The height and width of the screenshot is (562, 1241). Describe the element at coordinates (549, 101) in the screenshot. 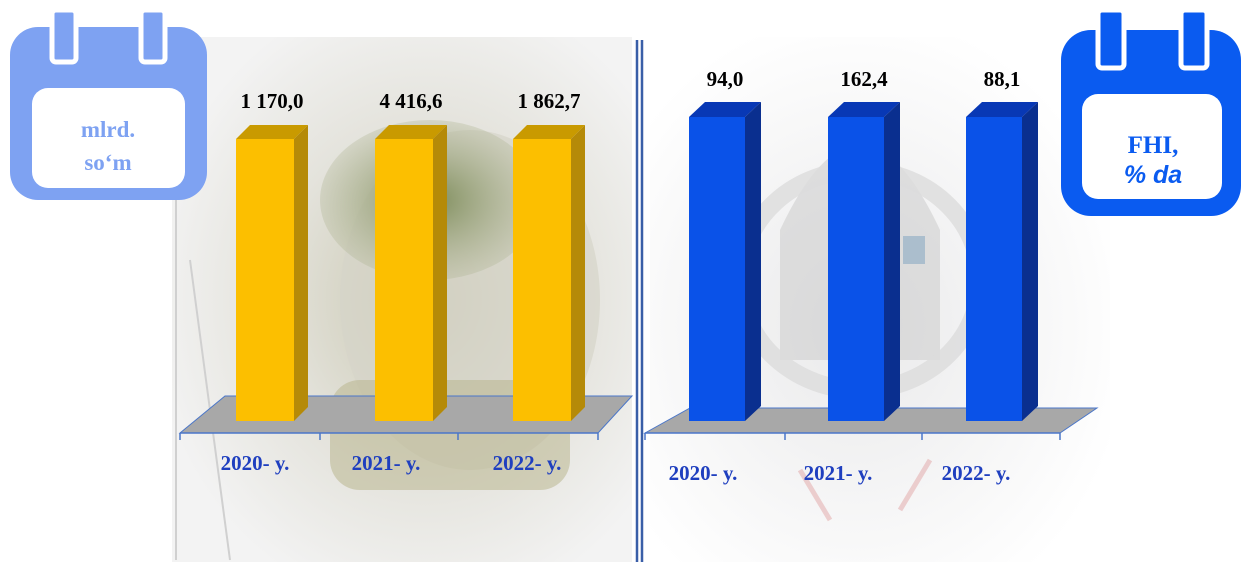

I see `bar-value-label: 1 862,7` at that location.